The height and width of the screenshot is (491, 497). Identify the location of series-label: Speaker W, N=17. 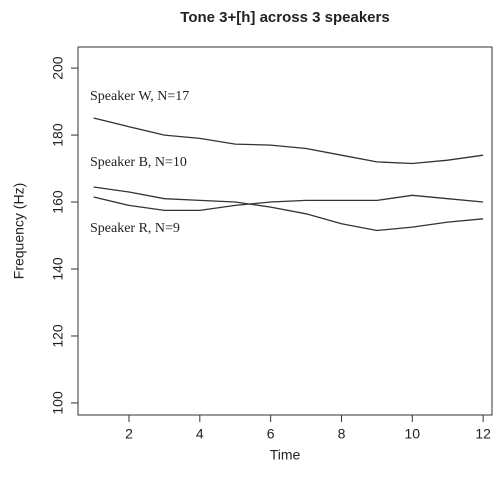
(139, 96).